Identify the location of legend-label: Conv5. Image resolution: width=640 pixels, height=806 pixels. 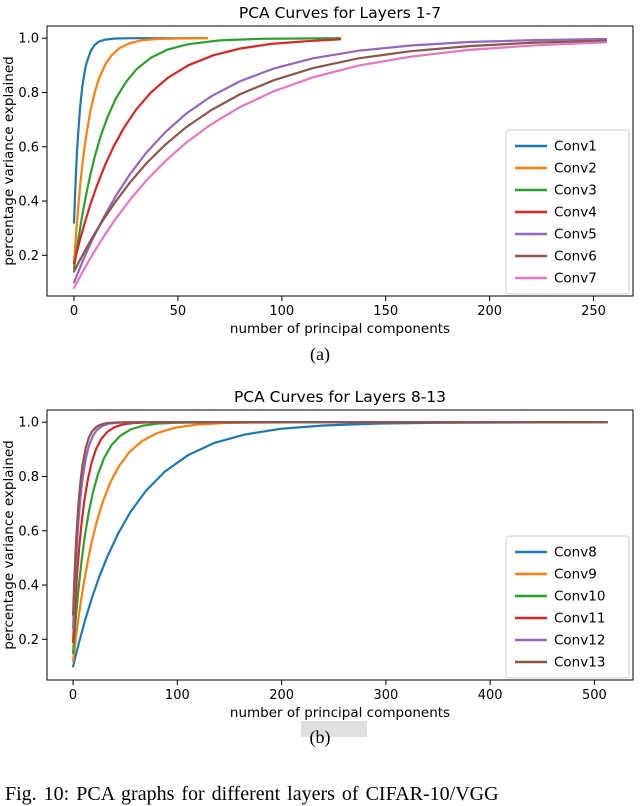
(575, 235).